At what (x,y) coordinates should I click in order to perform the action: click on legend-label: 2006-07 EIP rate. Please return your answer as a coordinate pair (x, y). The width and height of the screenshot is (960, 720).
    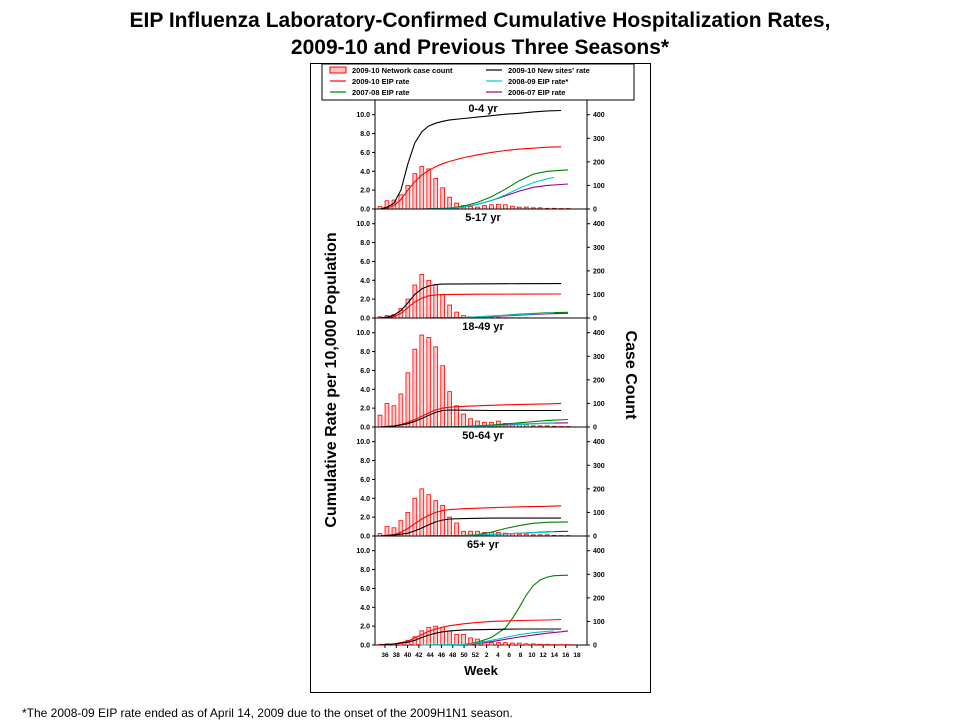
    Looking at the image, I should click on (536, 92).